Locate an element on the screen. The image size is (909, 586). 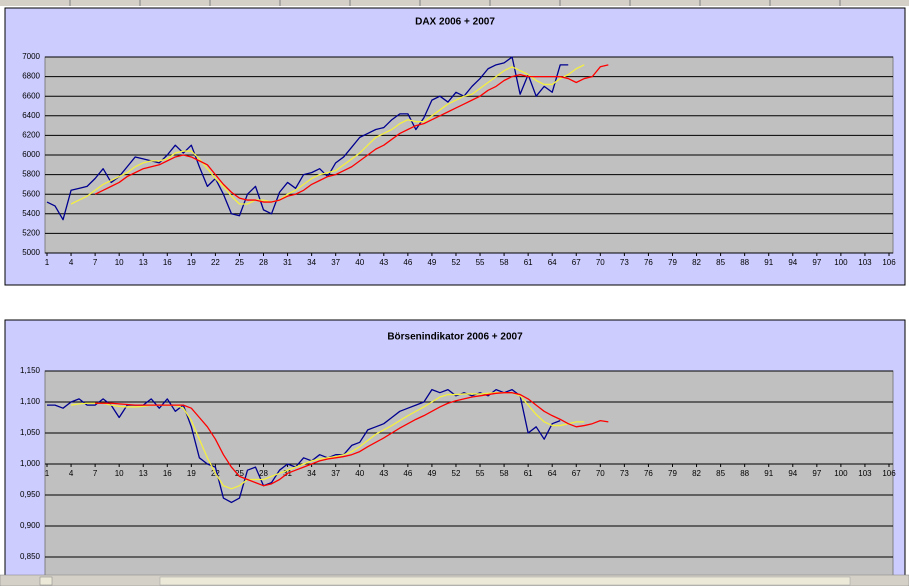
y-tick-label: 6000 is located at coordinates (31, 154).